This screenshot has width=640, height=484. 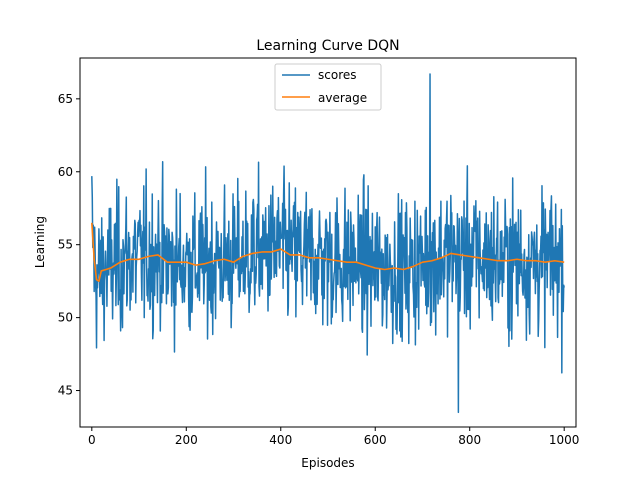 I want to click on y-axis-ticks: 45 50 55 60 65, so click(x=69, y=245).